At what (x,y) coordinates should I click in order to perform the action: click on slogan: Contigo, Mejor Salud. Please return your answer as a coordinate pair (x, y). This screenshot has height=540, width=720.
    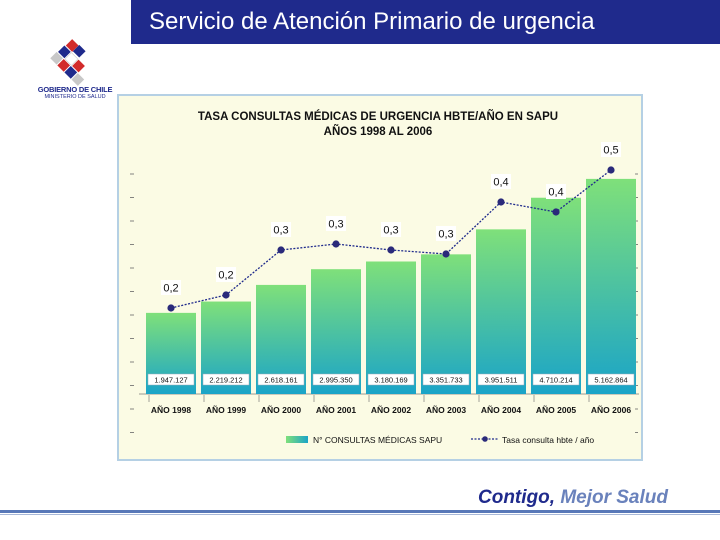
    Looking at the image, I should click on (573, 498).